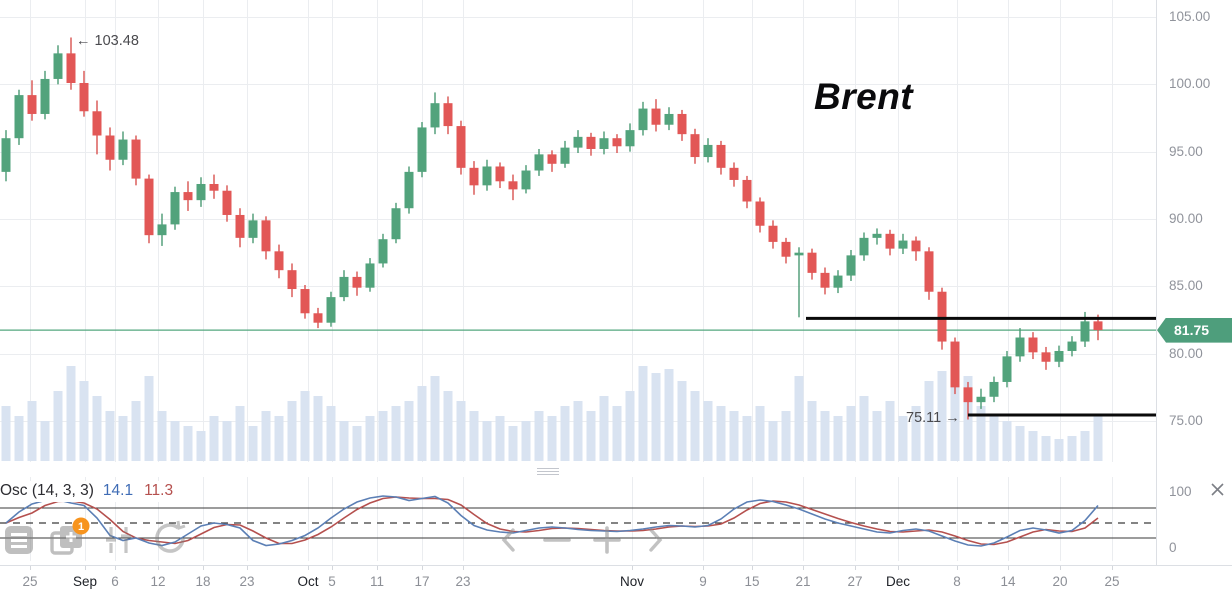 This screenshot has width=1232, height=601. Describe the element at coordinates (1190, 16) in the screenshot. I see `price-axis-label: 105.00` at that location.